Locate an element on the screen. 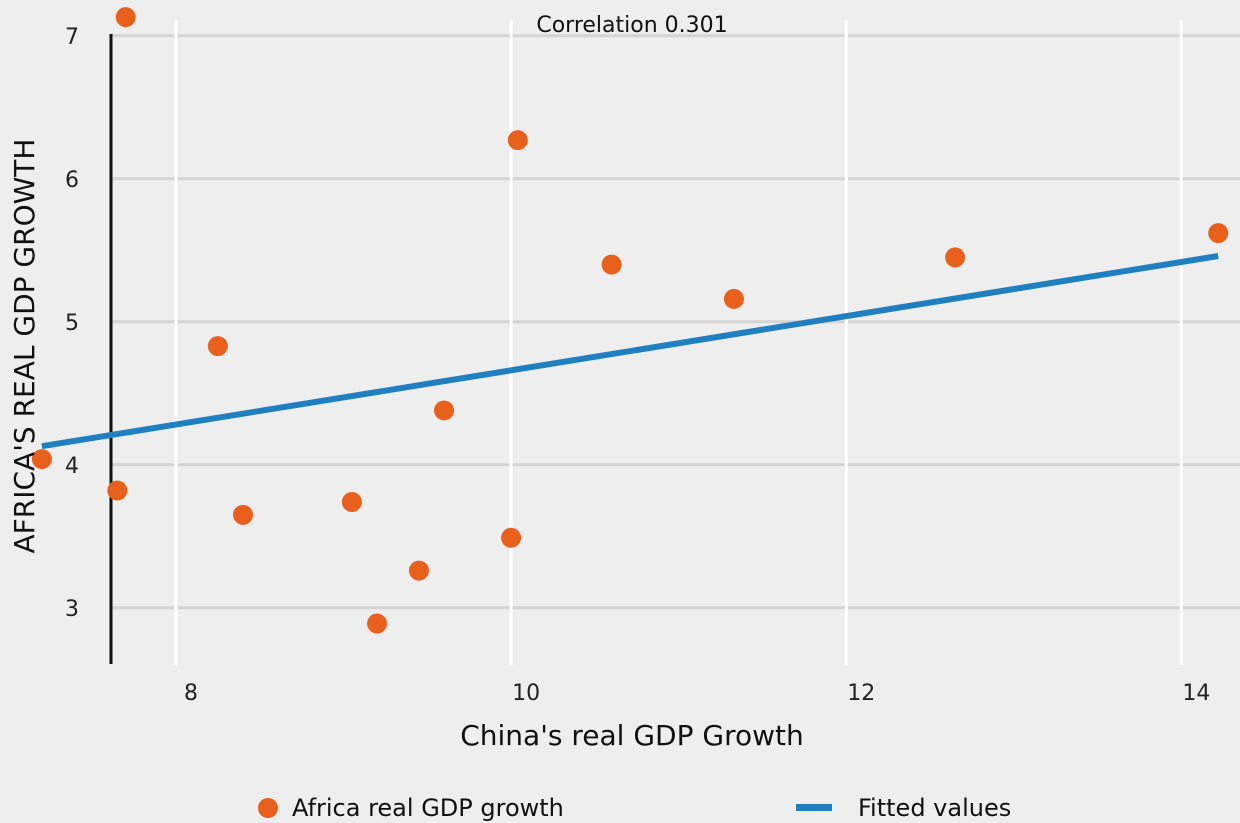 The height and width of the screenshot is (823, 1240). x-tick-label: 8 is located at coordinates (191, 693).